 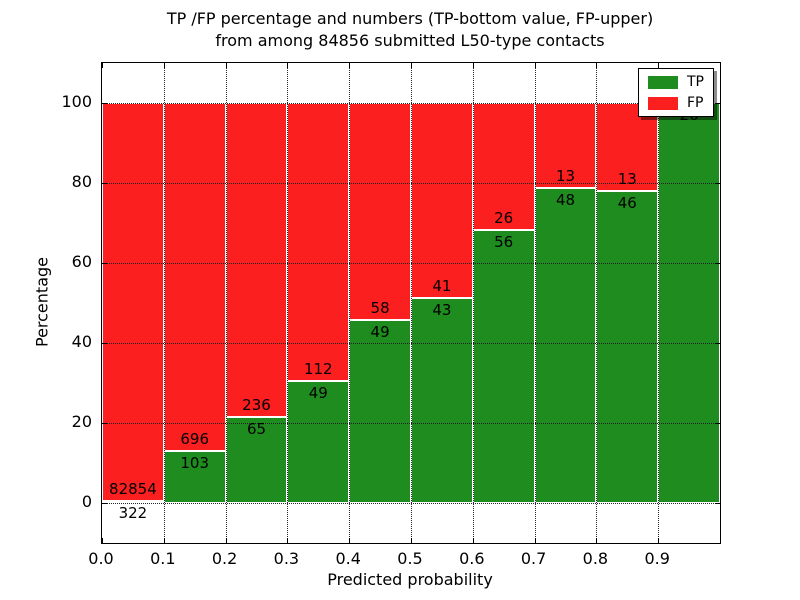 What do you see at coordinates (256, 404) in the screenshot?
I see `fp-count-label: 236` at bounding box center [256, 404].